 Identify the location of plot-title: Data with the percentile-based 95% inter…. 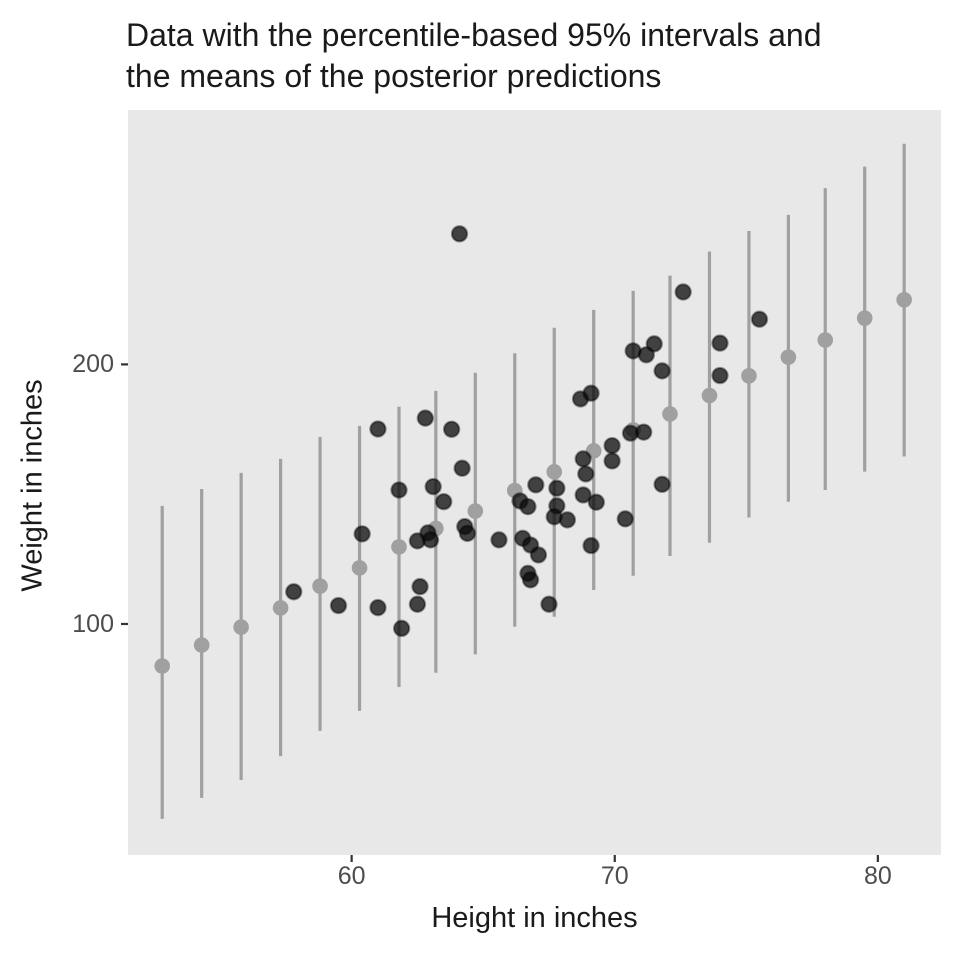
(474, 56).